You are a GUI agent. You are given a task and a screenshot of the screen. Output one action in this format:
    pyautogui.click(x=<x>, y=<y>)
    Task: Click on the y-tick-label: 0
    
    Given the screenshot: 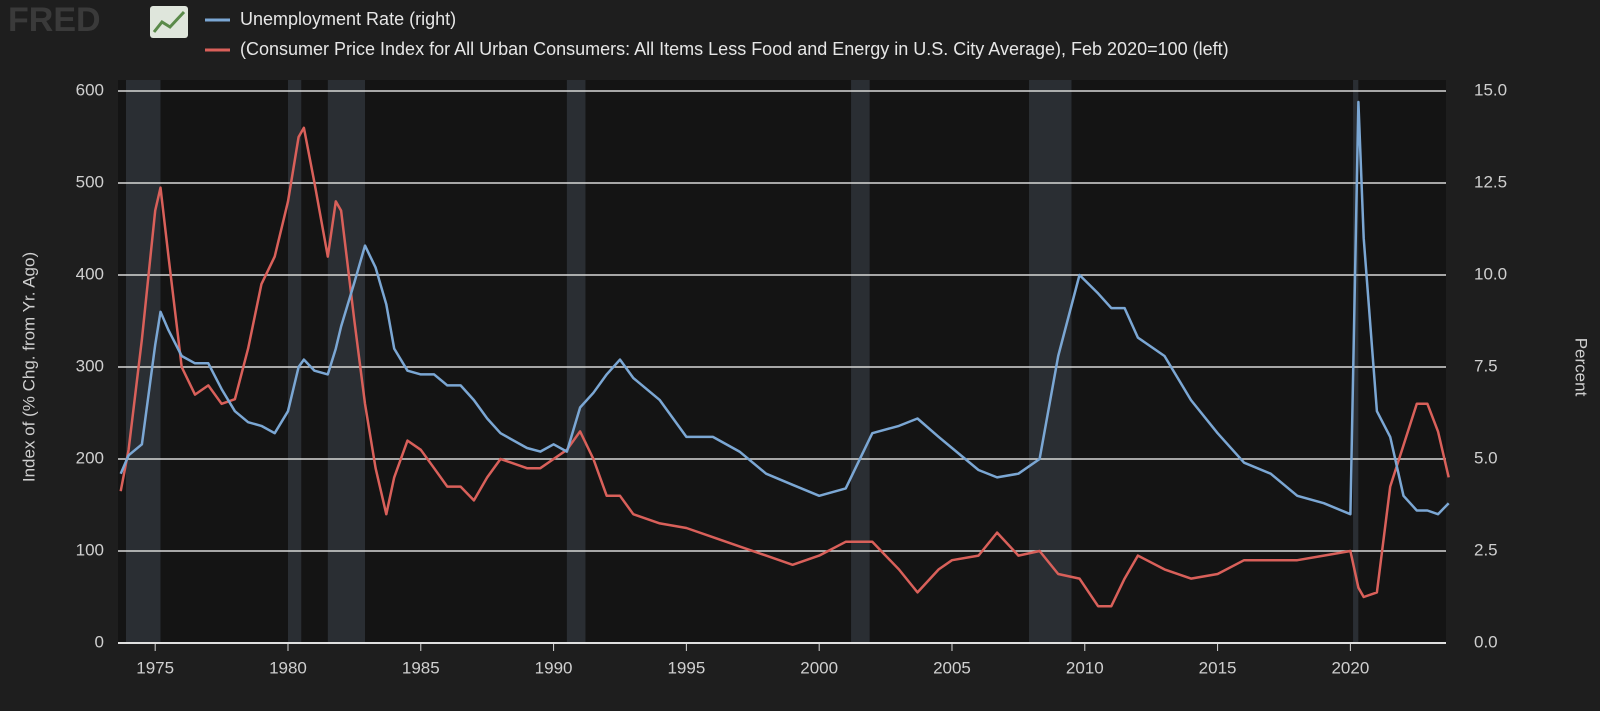 What is the action you would take?
    pyautogui.click(x=99, y=641)
    